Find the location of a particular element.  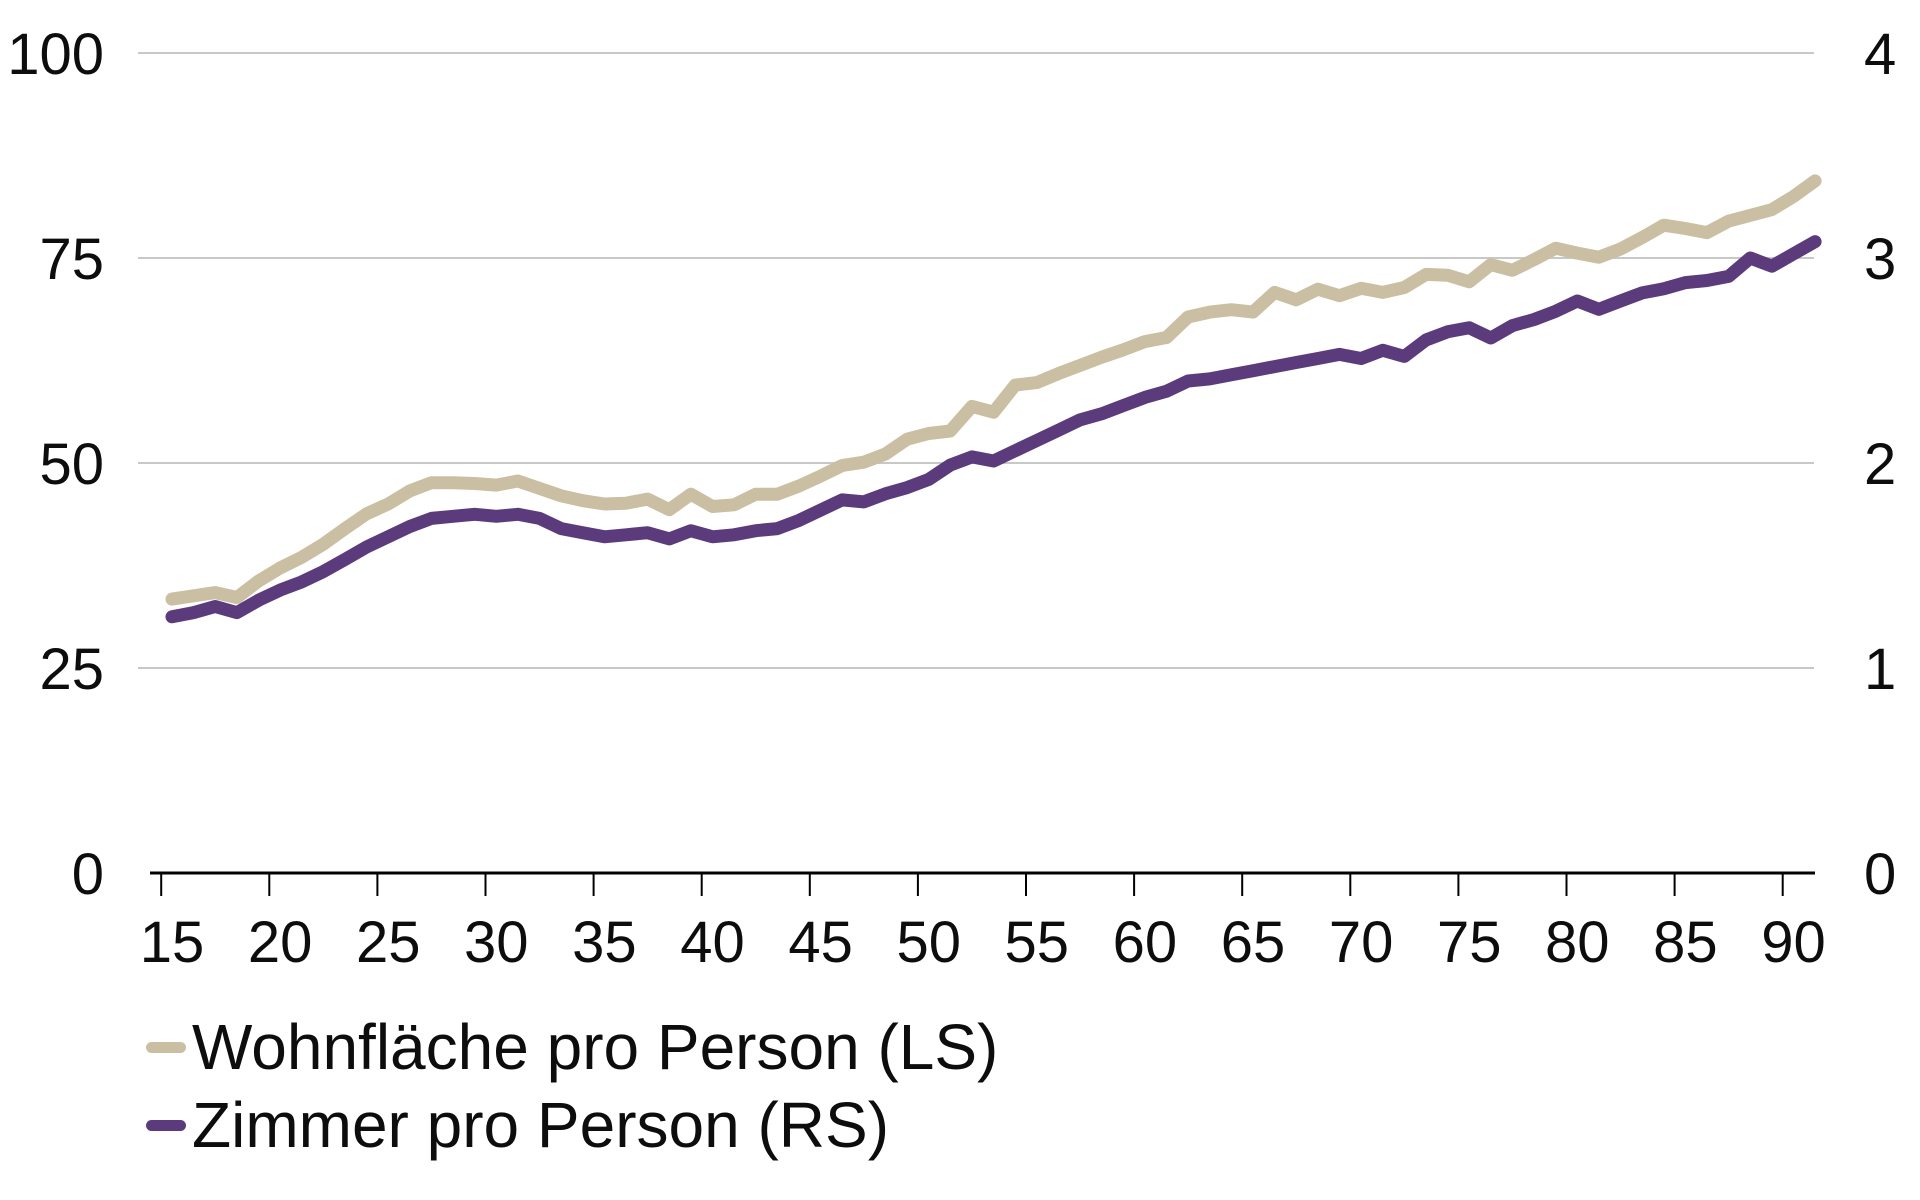

legend-label-zimmer: Zimmer pro Person (RS) is located at coordinates (540, 1125).